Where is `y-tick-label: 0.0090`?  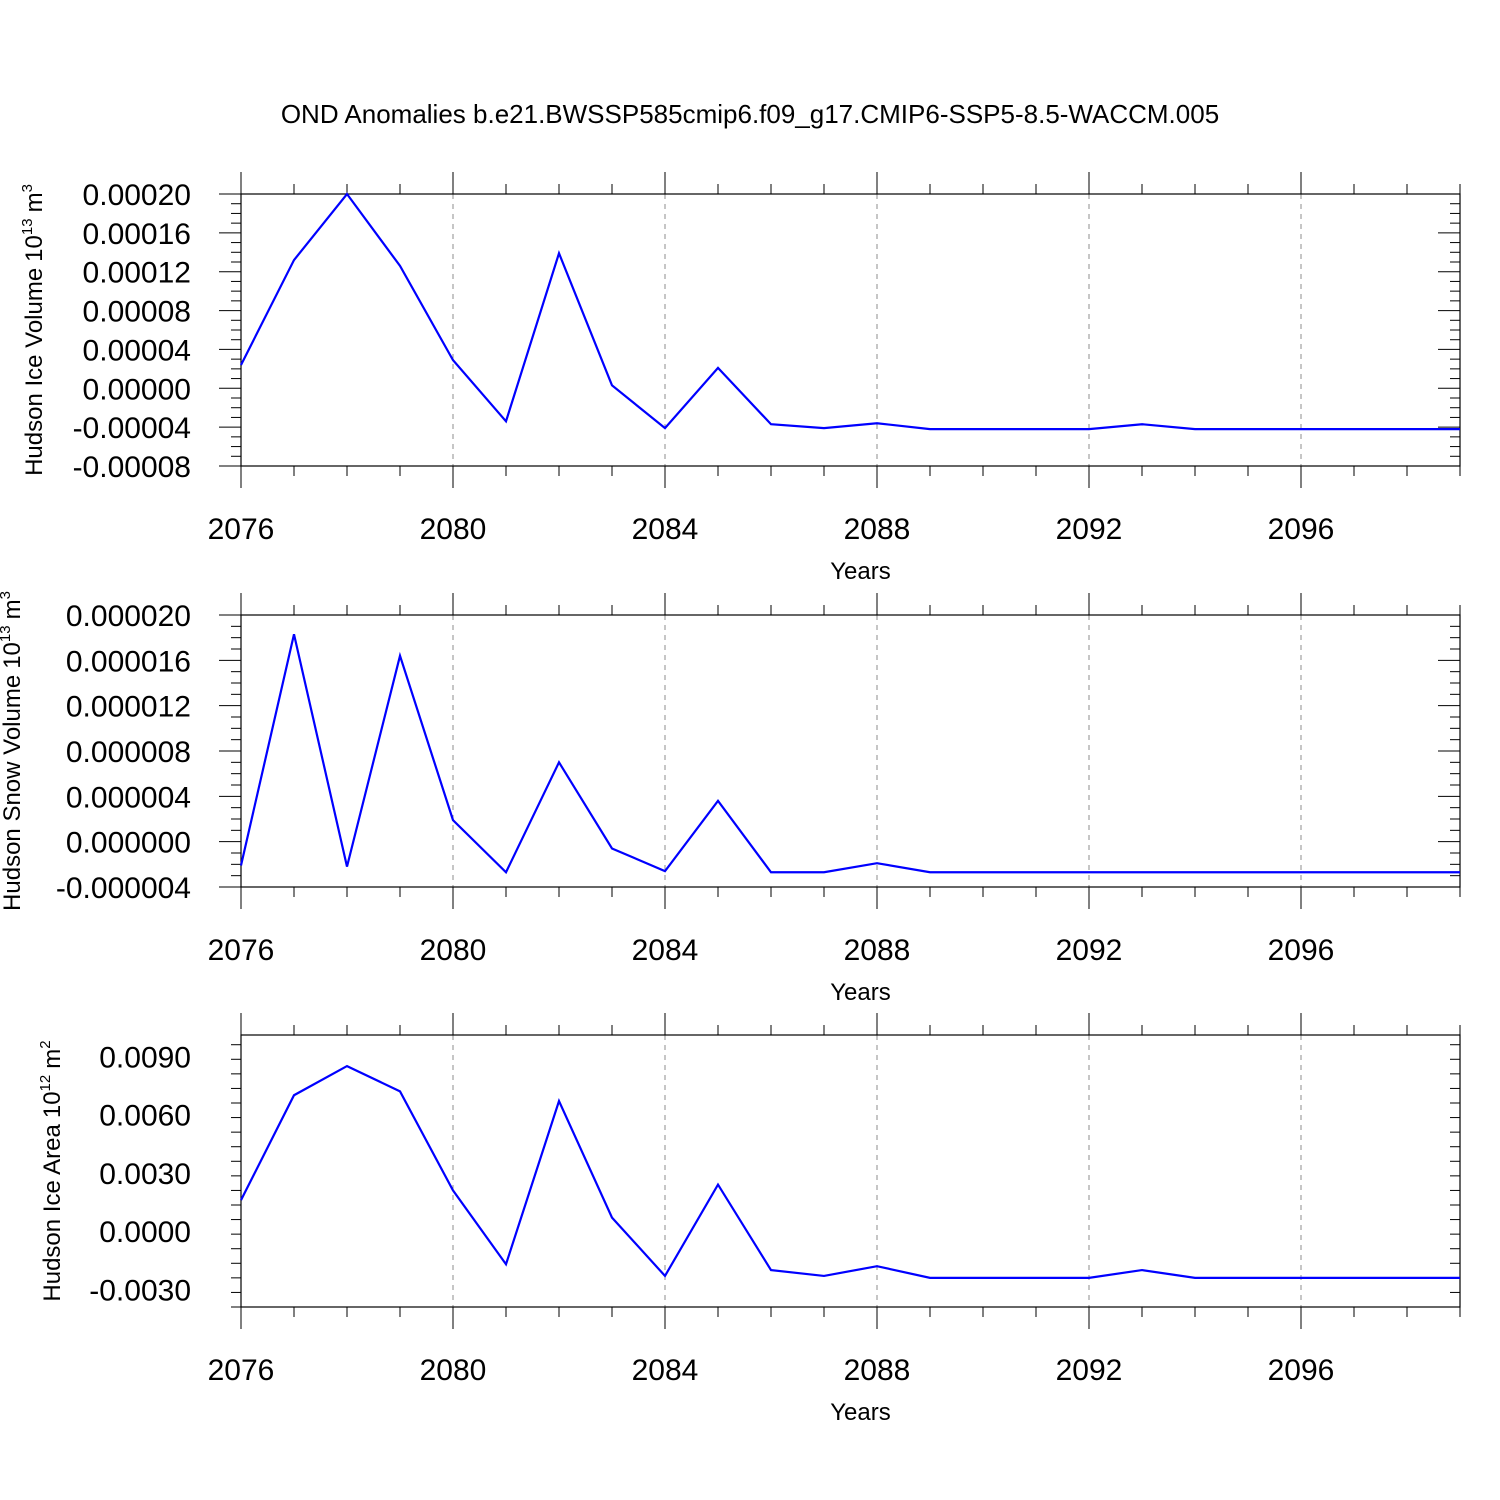 y-tick-label: 0.0090 is located at coordinates (145, 1057).